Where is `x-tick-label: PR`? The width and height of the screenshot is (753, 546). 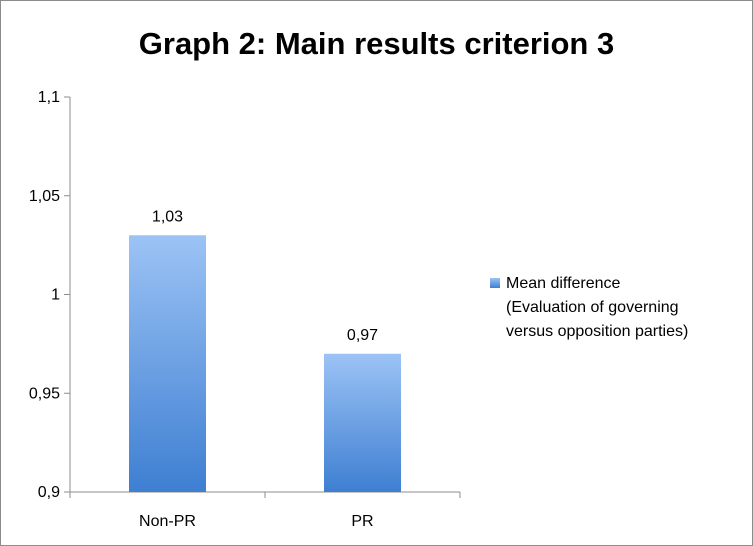
x-tick-label: PR is located at coordinates (362, 521).